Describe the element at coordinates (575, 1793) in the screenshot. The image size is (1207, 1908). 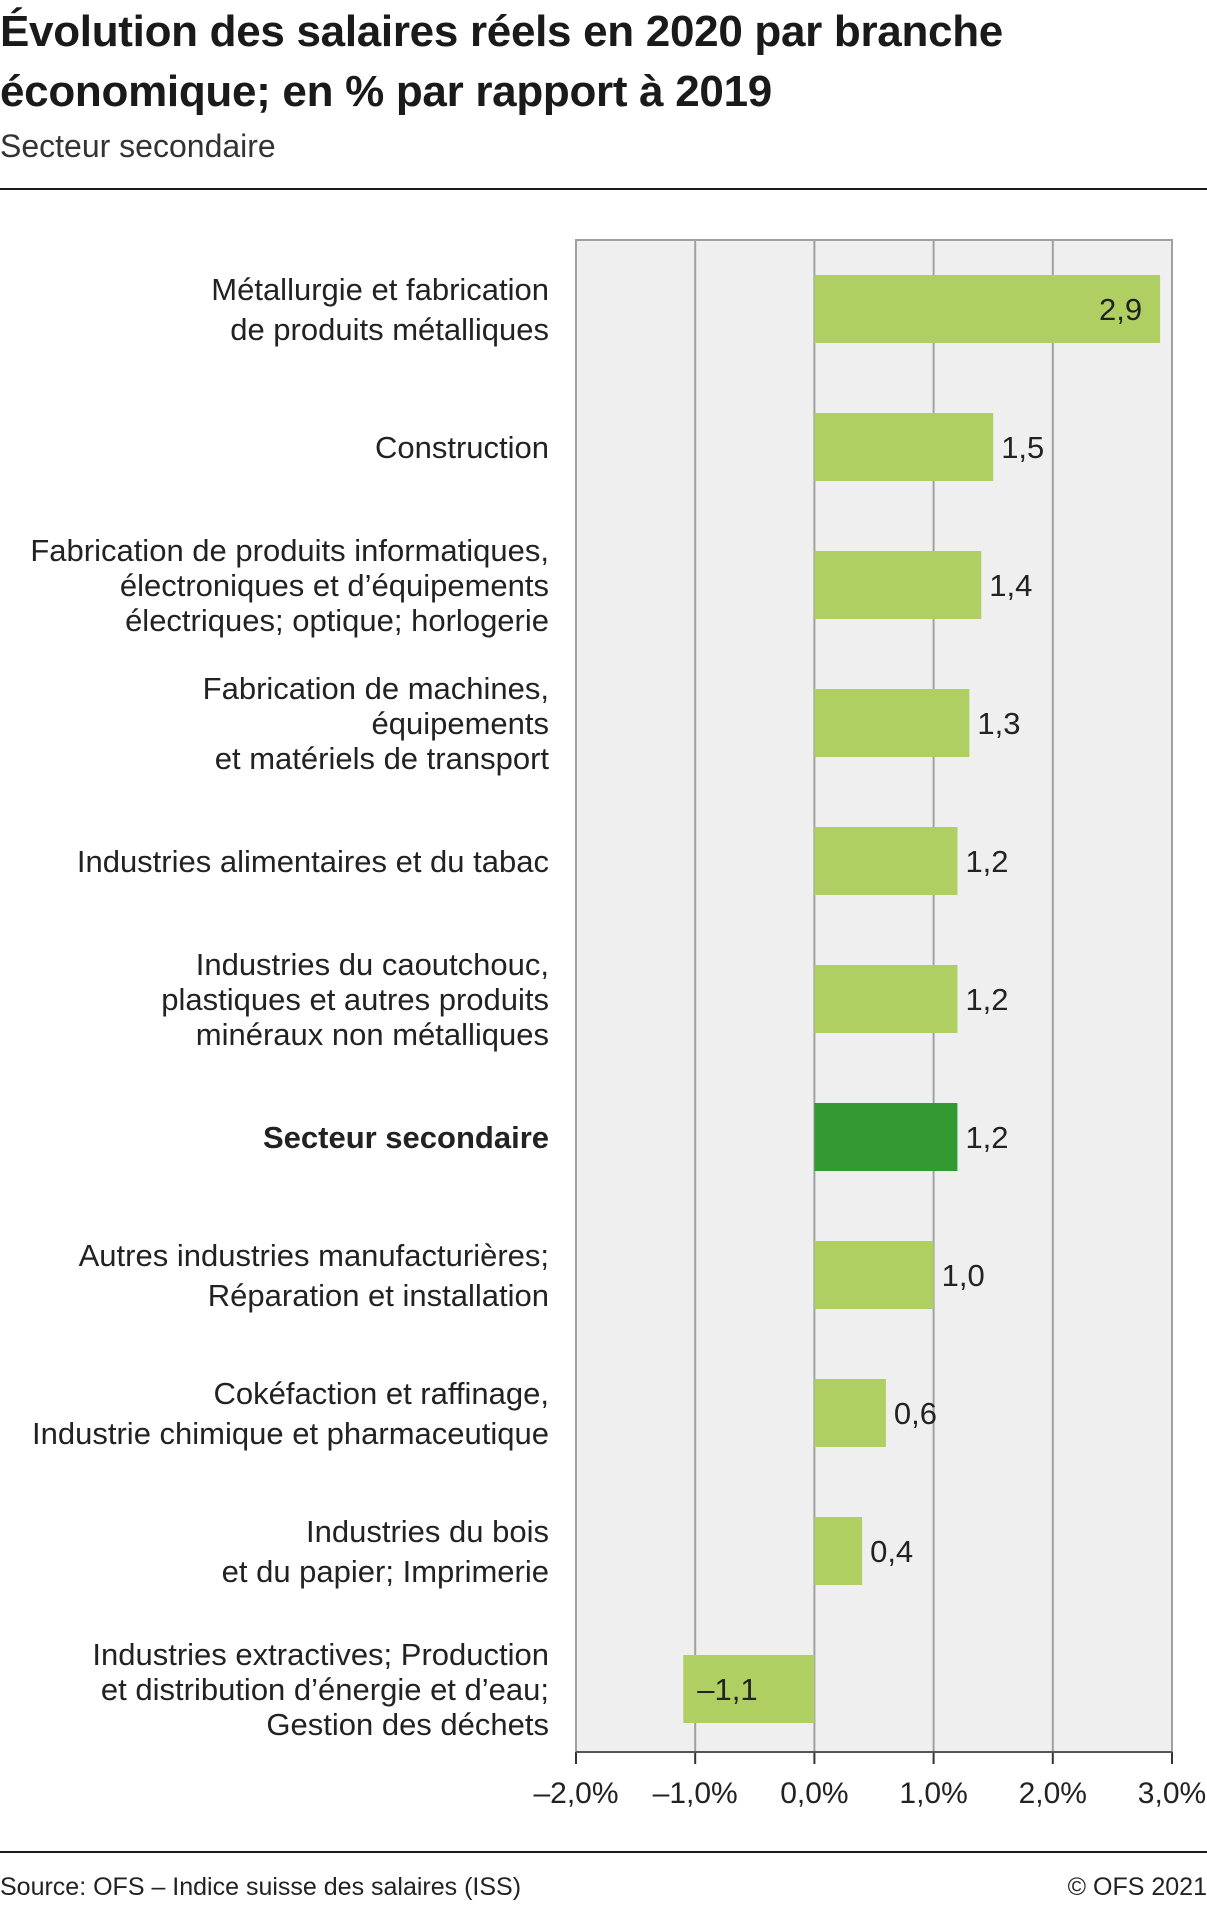
I see `x-tick-label: –2,0%` at that location.